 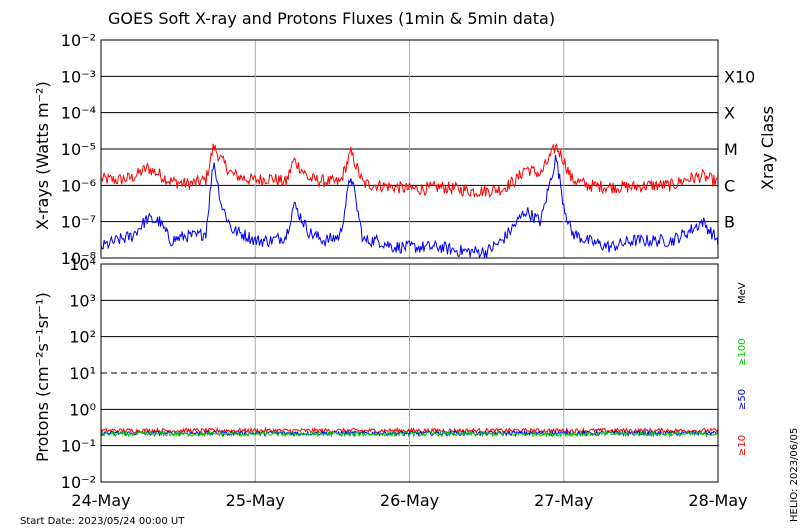 I want to click on legend-ge10: ≥10, so click(x=742, y=445).